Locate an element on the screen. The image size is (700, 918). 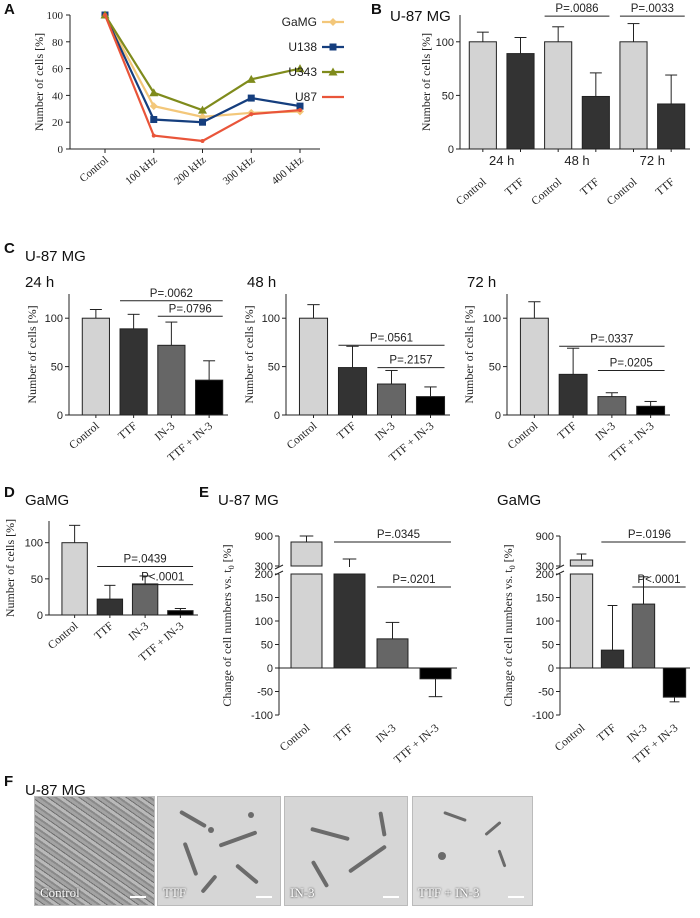
micrograph-ttf-in3: TTF + IN-3 is located at coordinates (472, 851).